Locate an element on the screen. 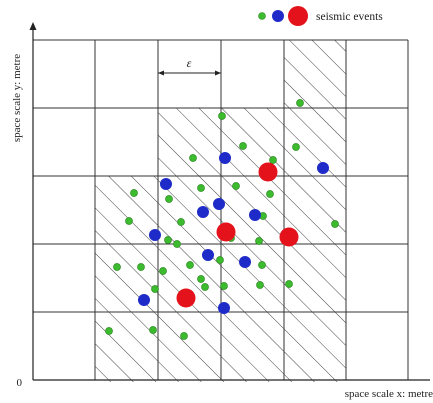  y-axis-label: space scale y: metre is located at coordinates (17, 98).